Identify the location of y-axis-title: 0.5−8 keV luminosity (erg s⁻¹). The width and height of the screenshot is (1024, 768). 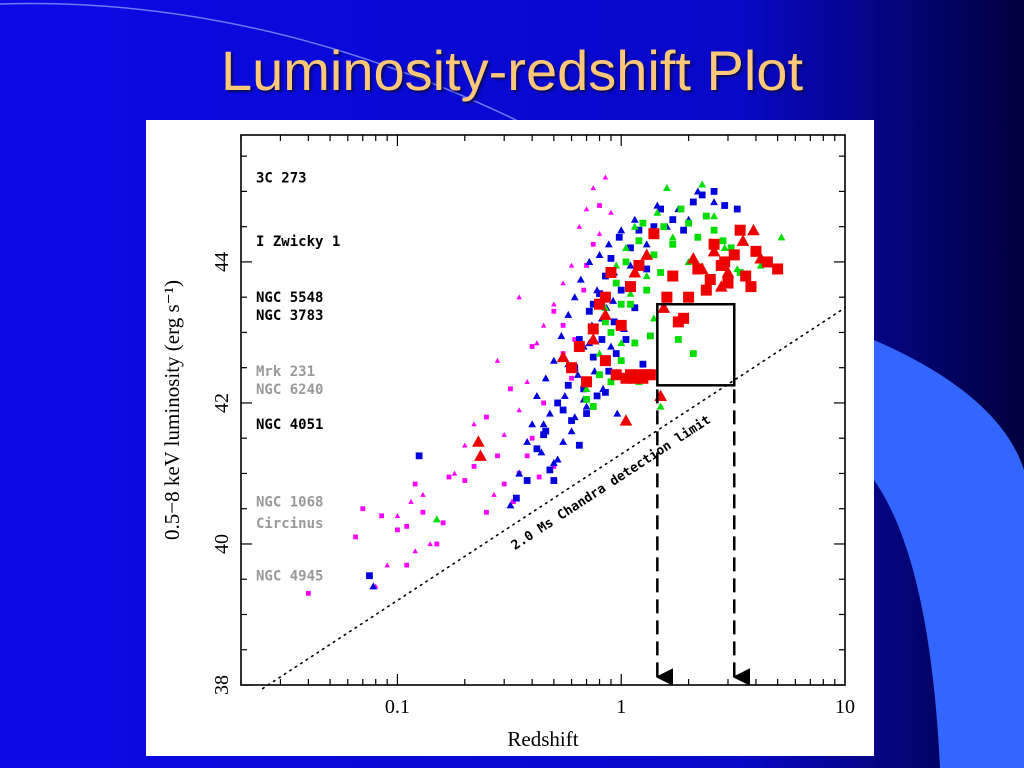
(172, 410).